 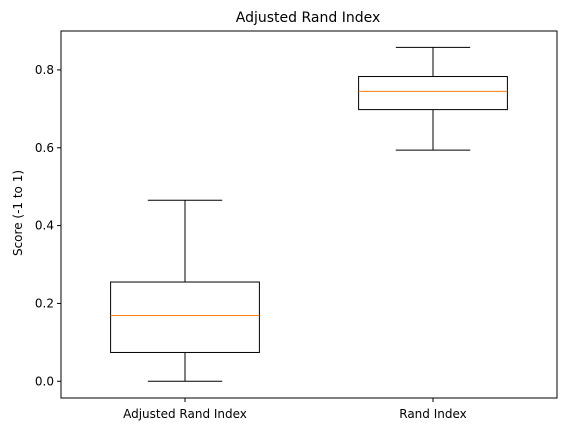 What do you see at coordinates (308, 18) in the screenshot?
I see `chart-title: Adjusted Rand Index` at bounding box center [308, 18].